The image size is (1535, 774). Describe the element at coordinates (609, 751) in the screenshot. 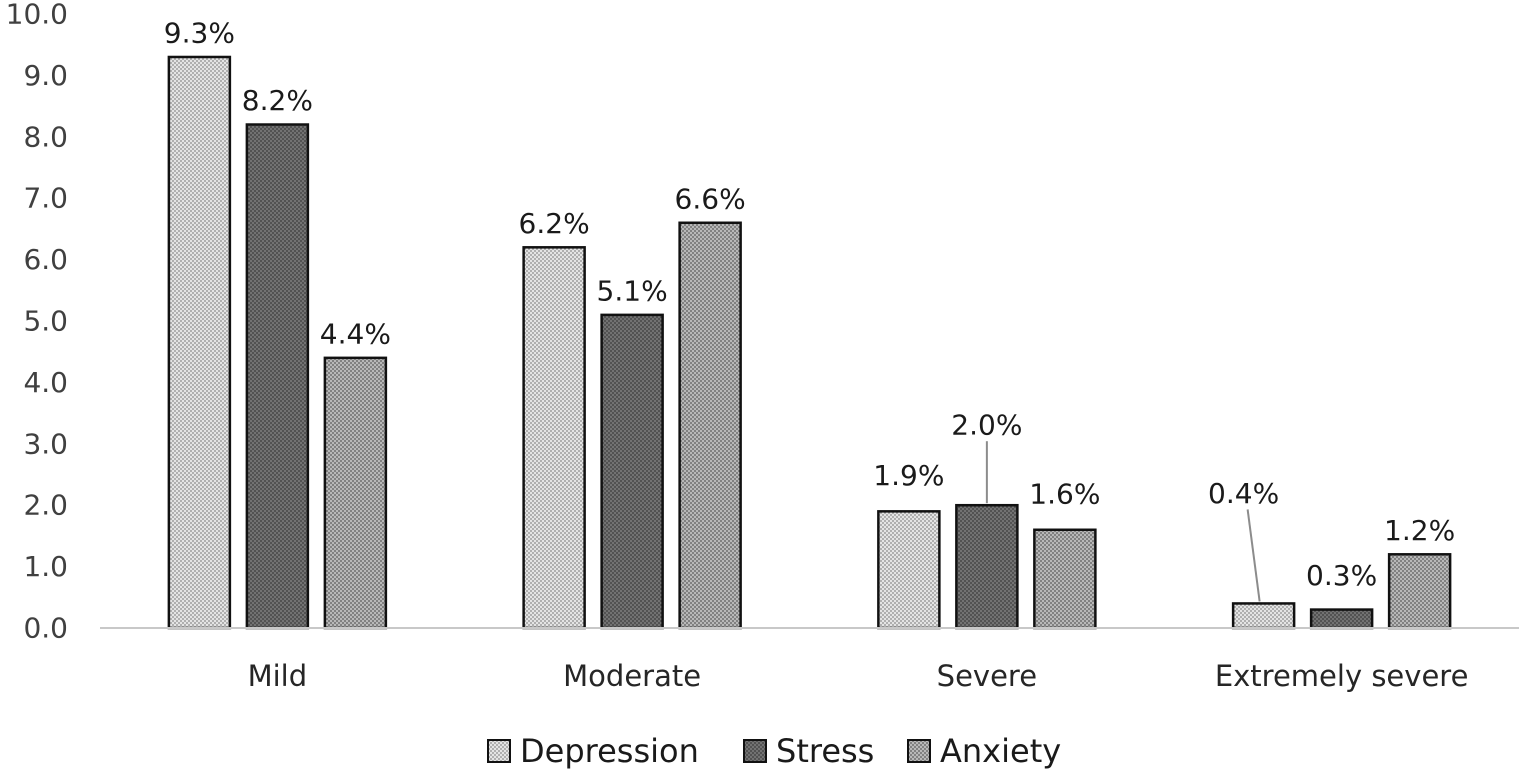

I see `legend-label-depression: Depression` at that location.